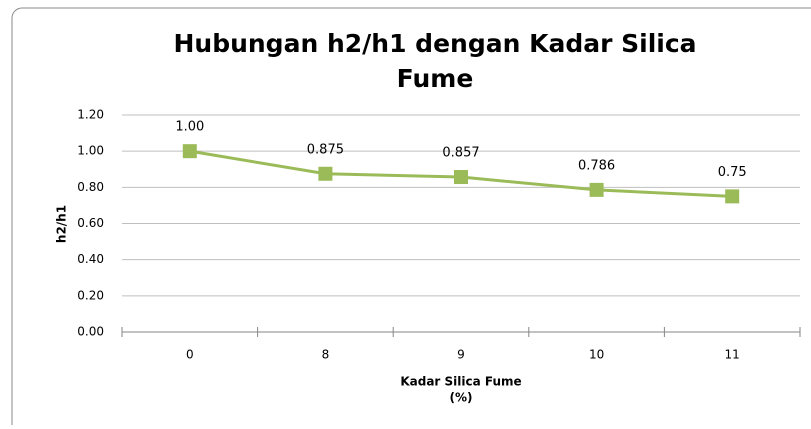 The width and height of the screenshot is (811, 429). I want to click on data-label: 1.00, so click(189, 127).